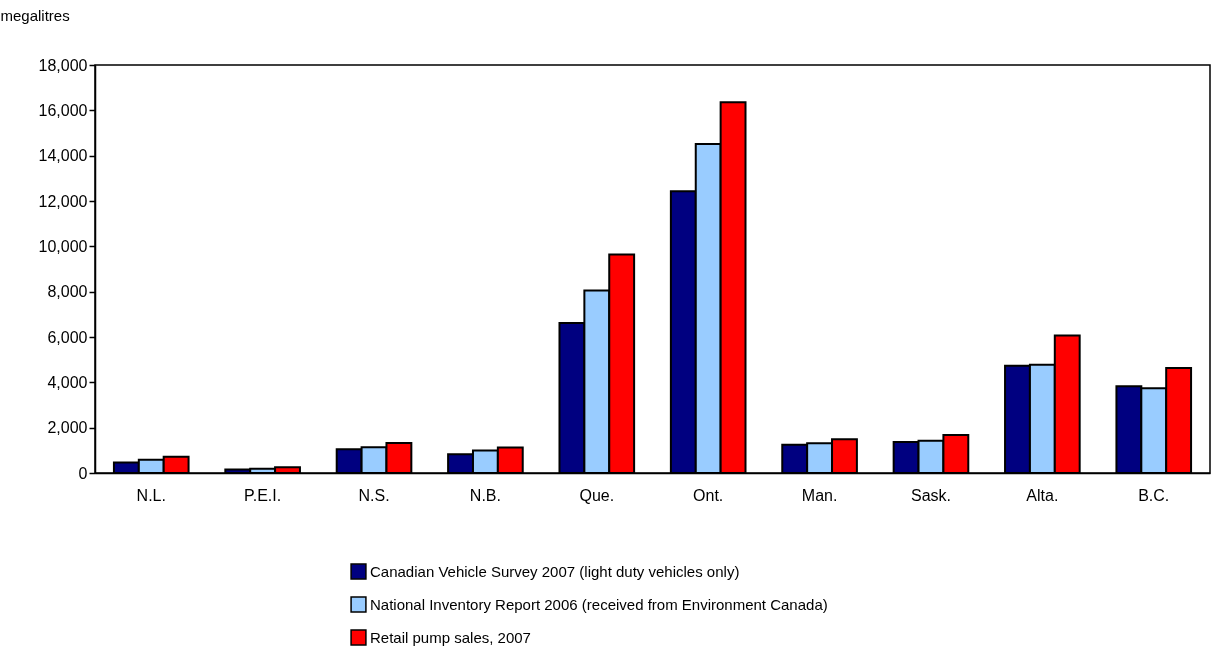 This screenshot has height=652, width=1215. Describe the element at coordinates (374, 495) in the screenshot. I see `x-tick-label: N.S.` at that location.